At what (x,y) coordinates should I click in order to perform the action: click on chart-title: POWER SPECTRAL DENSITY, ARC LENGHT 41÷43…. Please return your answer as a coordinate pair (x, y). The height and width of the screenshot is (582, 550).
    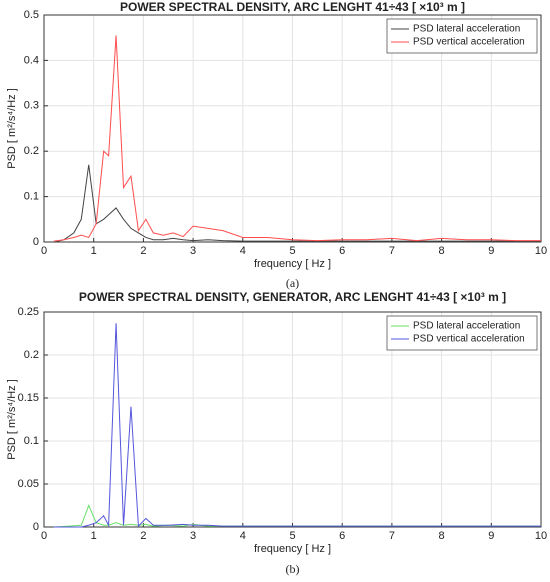
    Looking at the image, I should click on (292, 7).